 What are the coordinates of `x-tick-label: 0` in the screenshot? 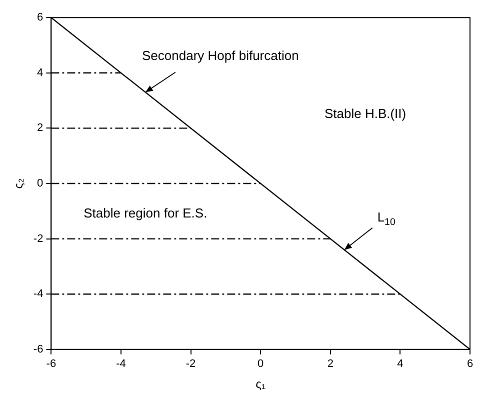 It's located at (261, 364).